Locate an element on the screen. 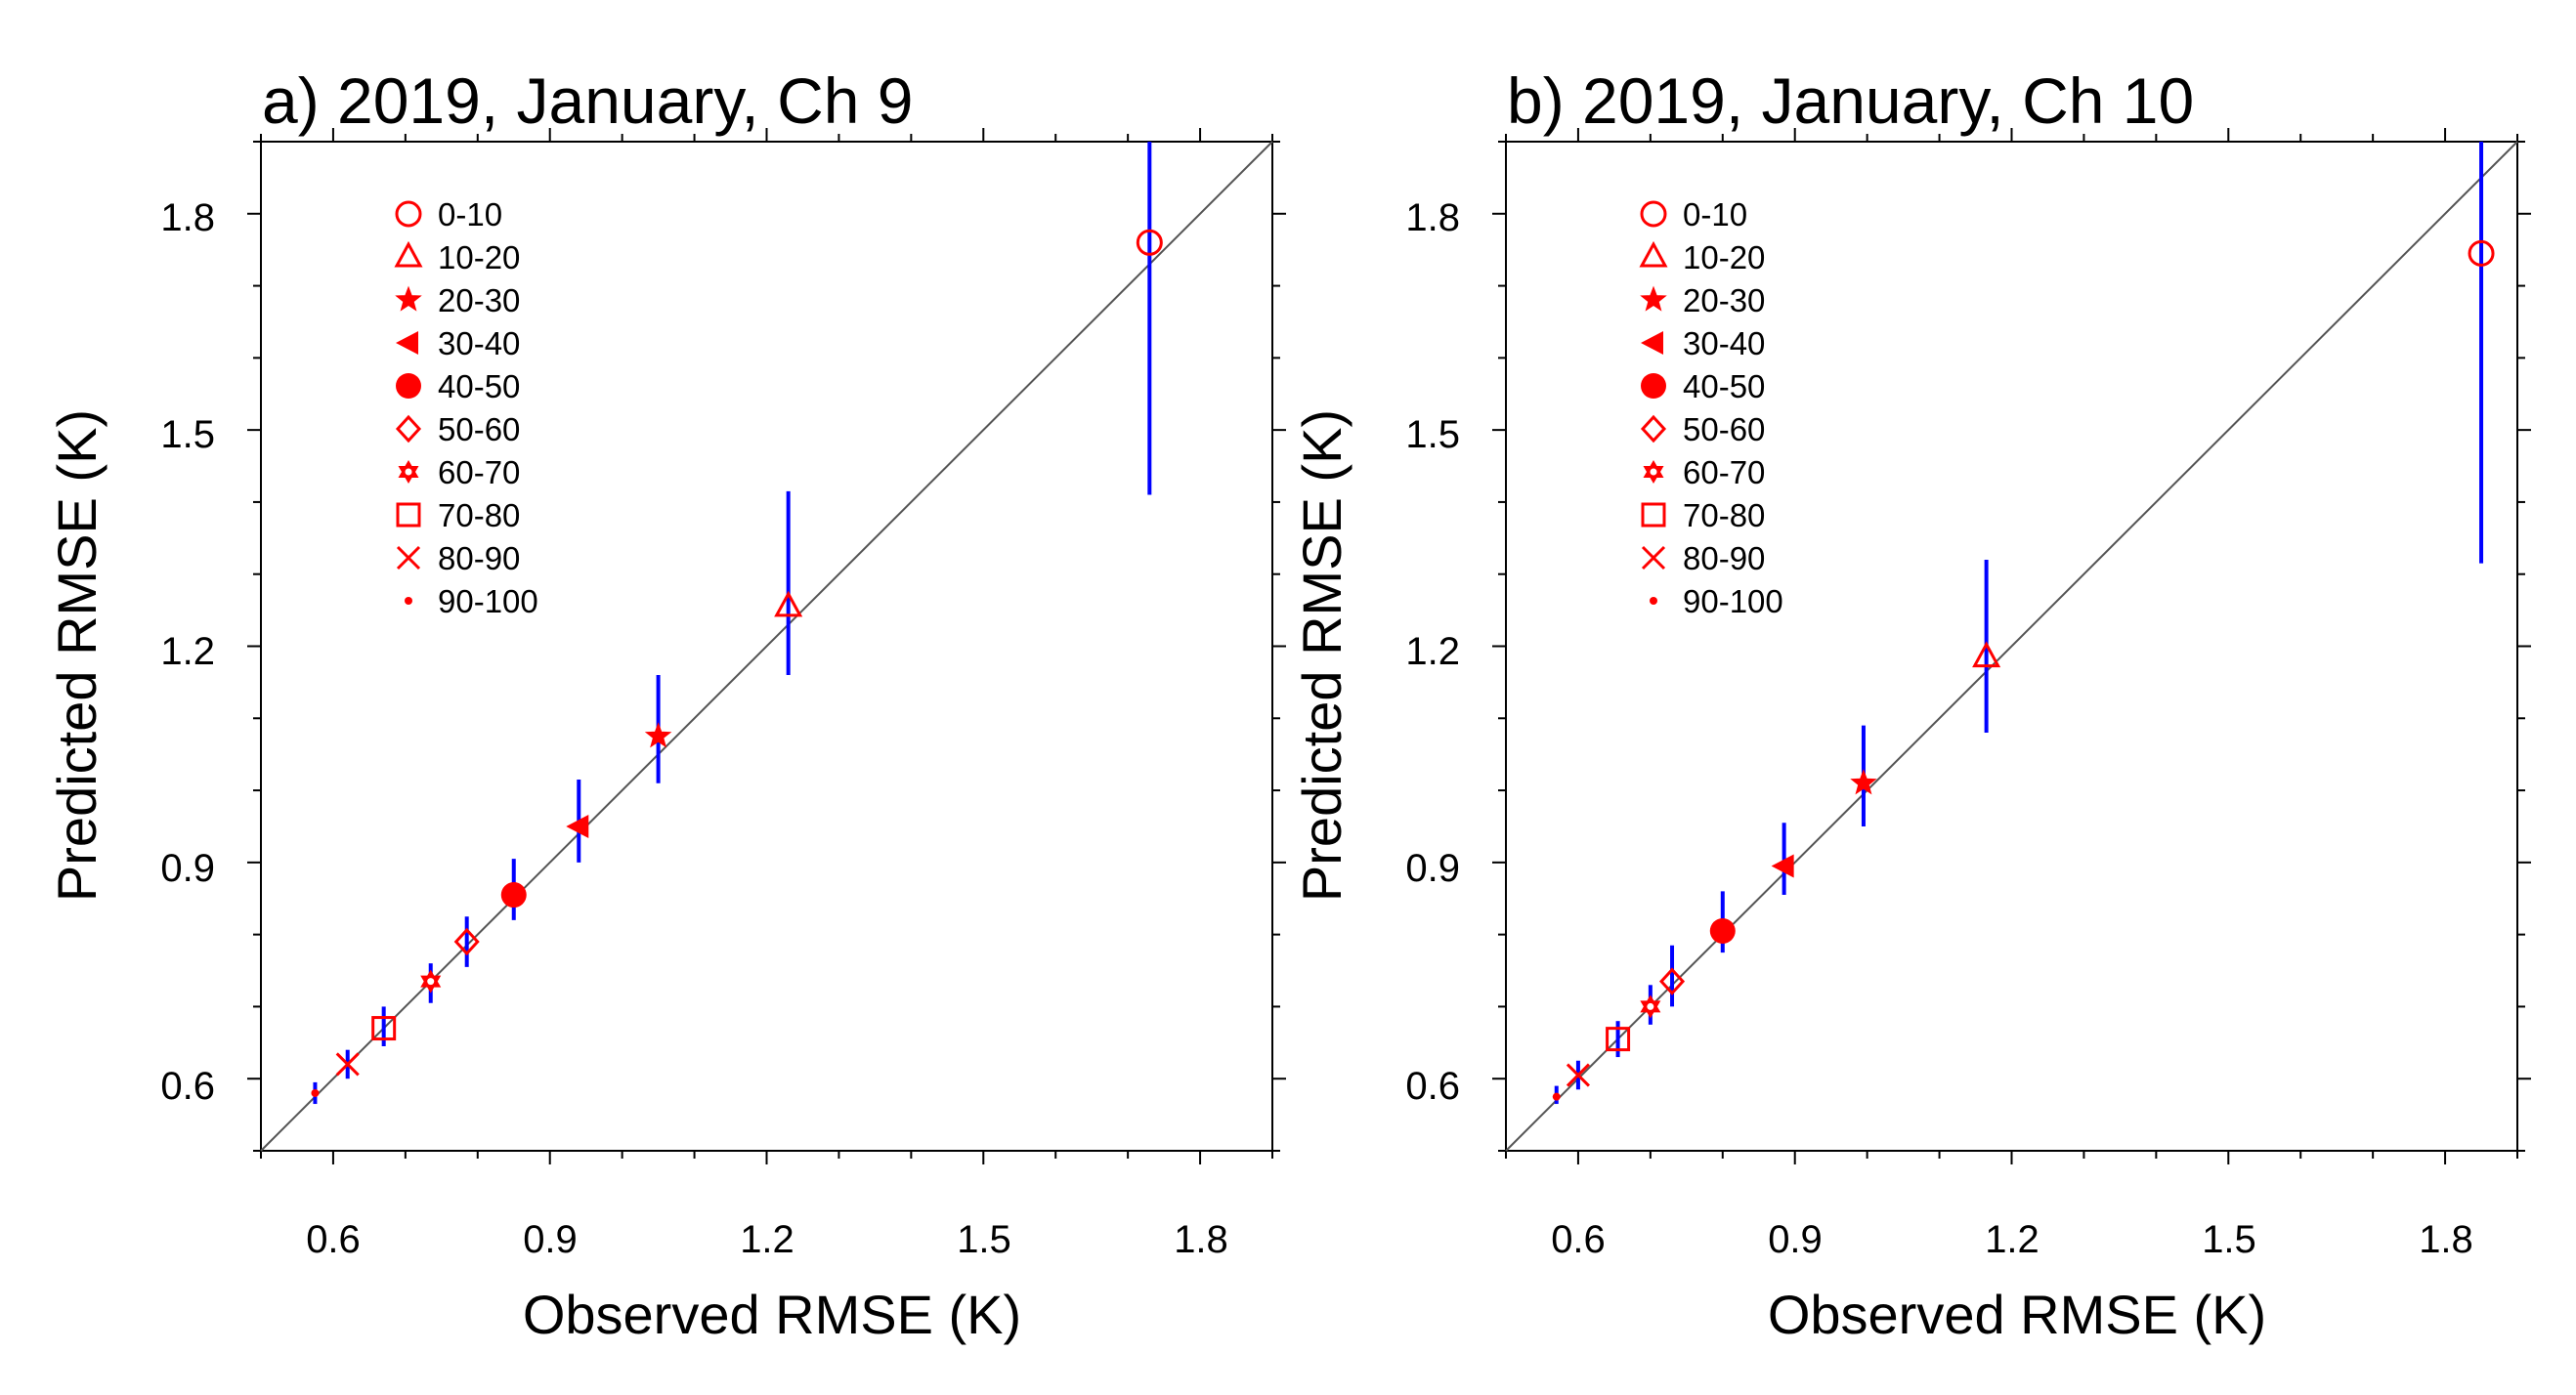 This screenshot has height=1395, width=2576. panel-b-x-tick-labels: 0.6 0.9 1.2 1.5 1.8 is located at coordinates (2012, 1239).